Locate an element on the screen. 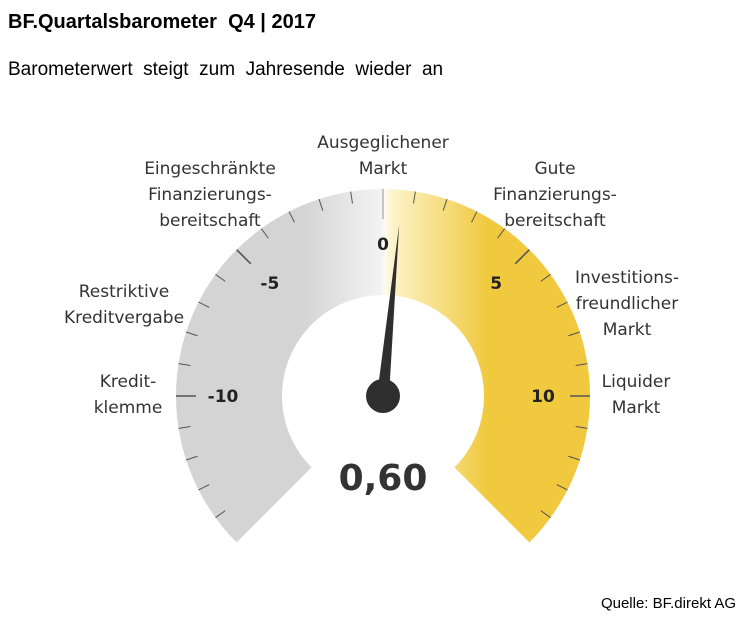 The width and height of the screenshot is (748, 629). gauge-zone-label: Eingeschränkte Finanzierungs-bereitschaft is located at coordinates (210, 195).